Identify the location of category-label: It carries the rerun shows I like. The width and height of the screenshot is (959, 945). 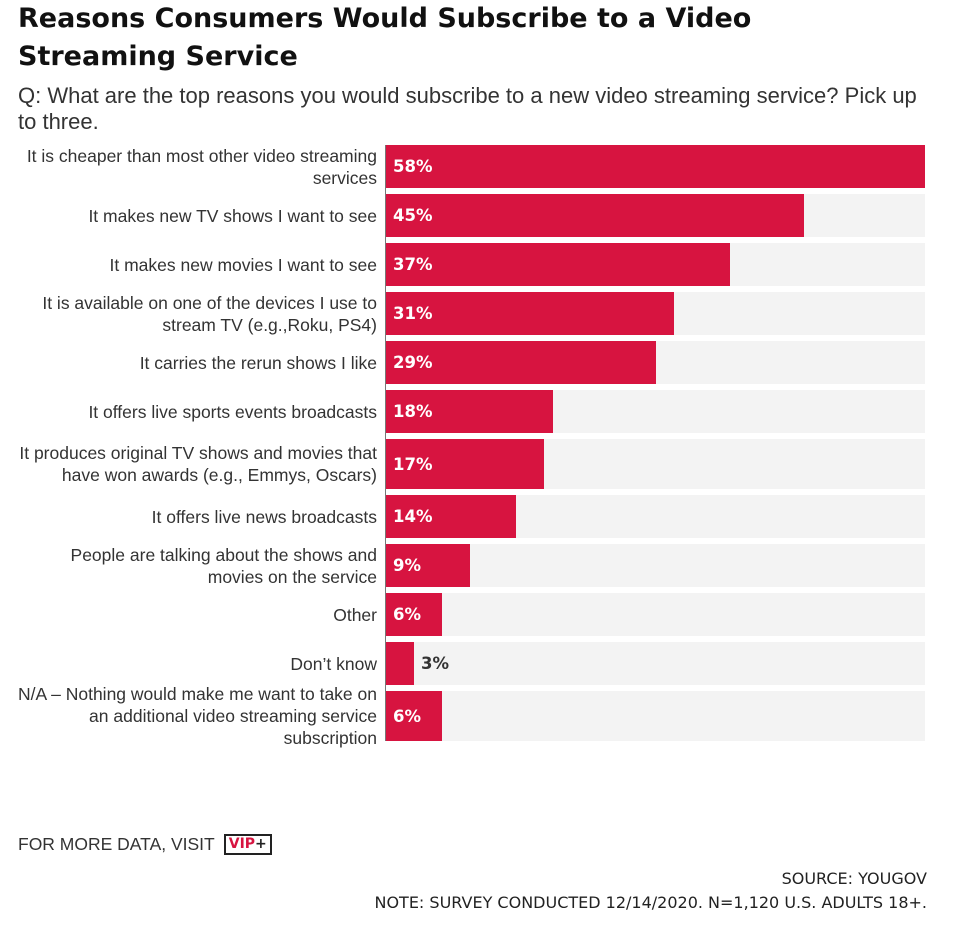
(258, 362).